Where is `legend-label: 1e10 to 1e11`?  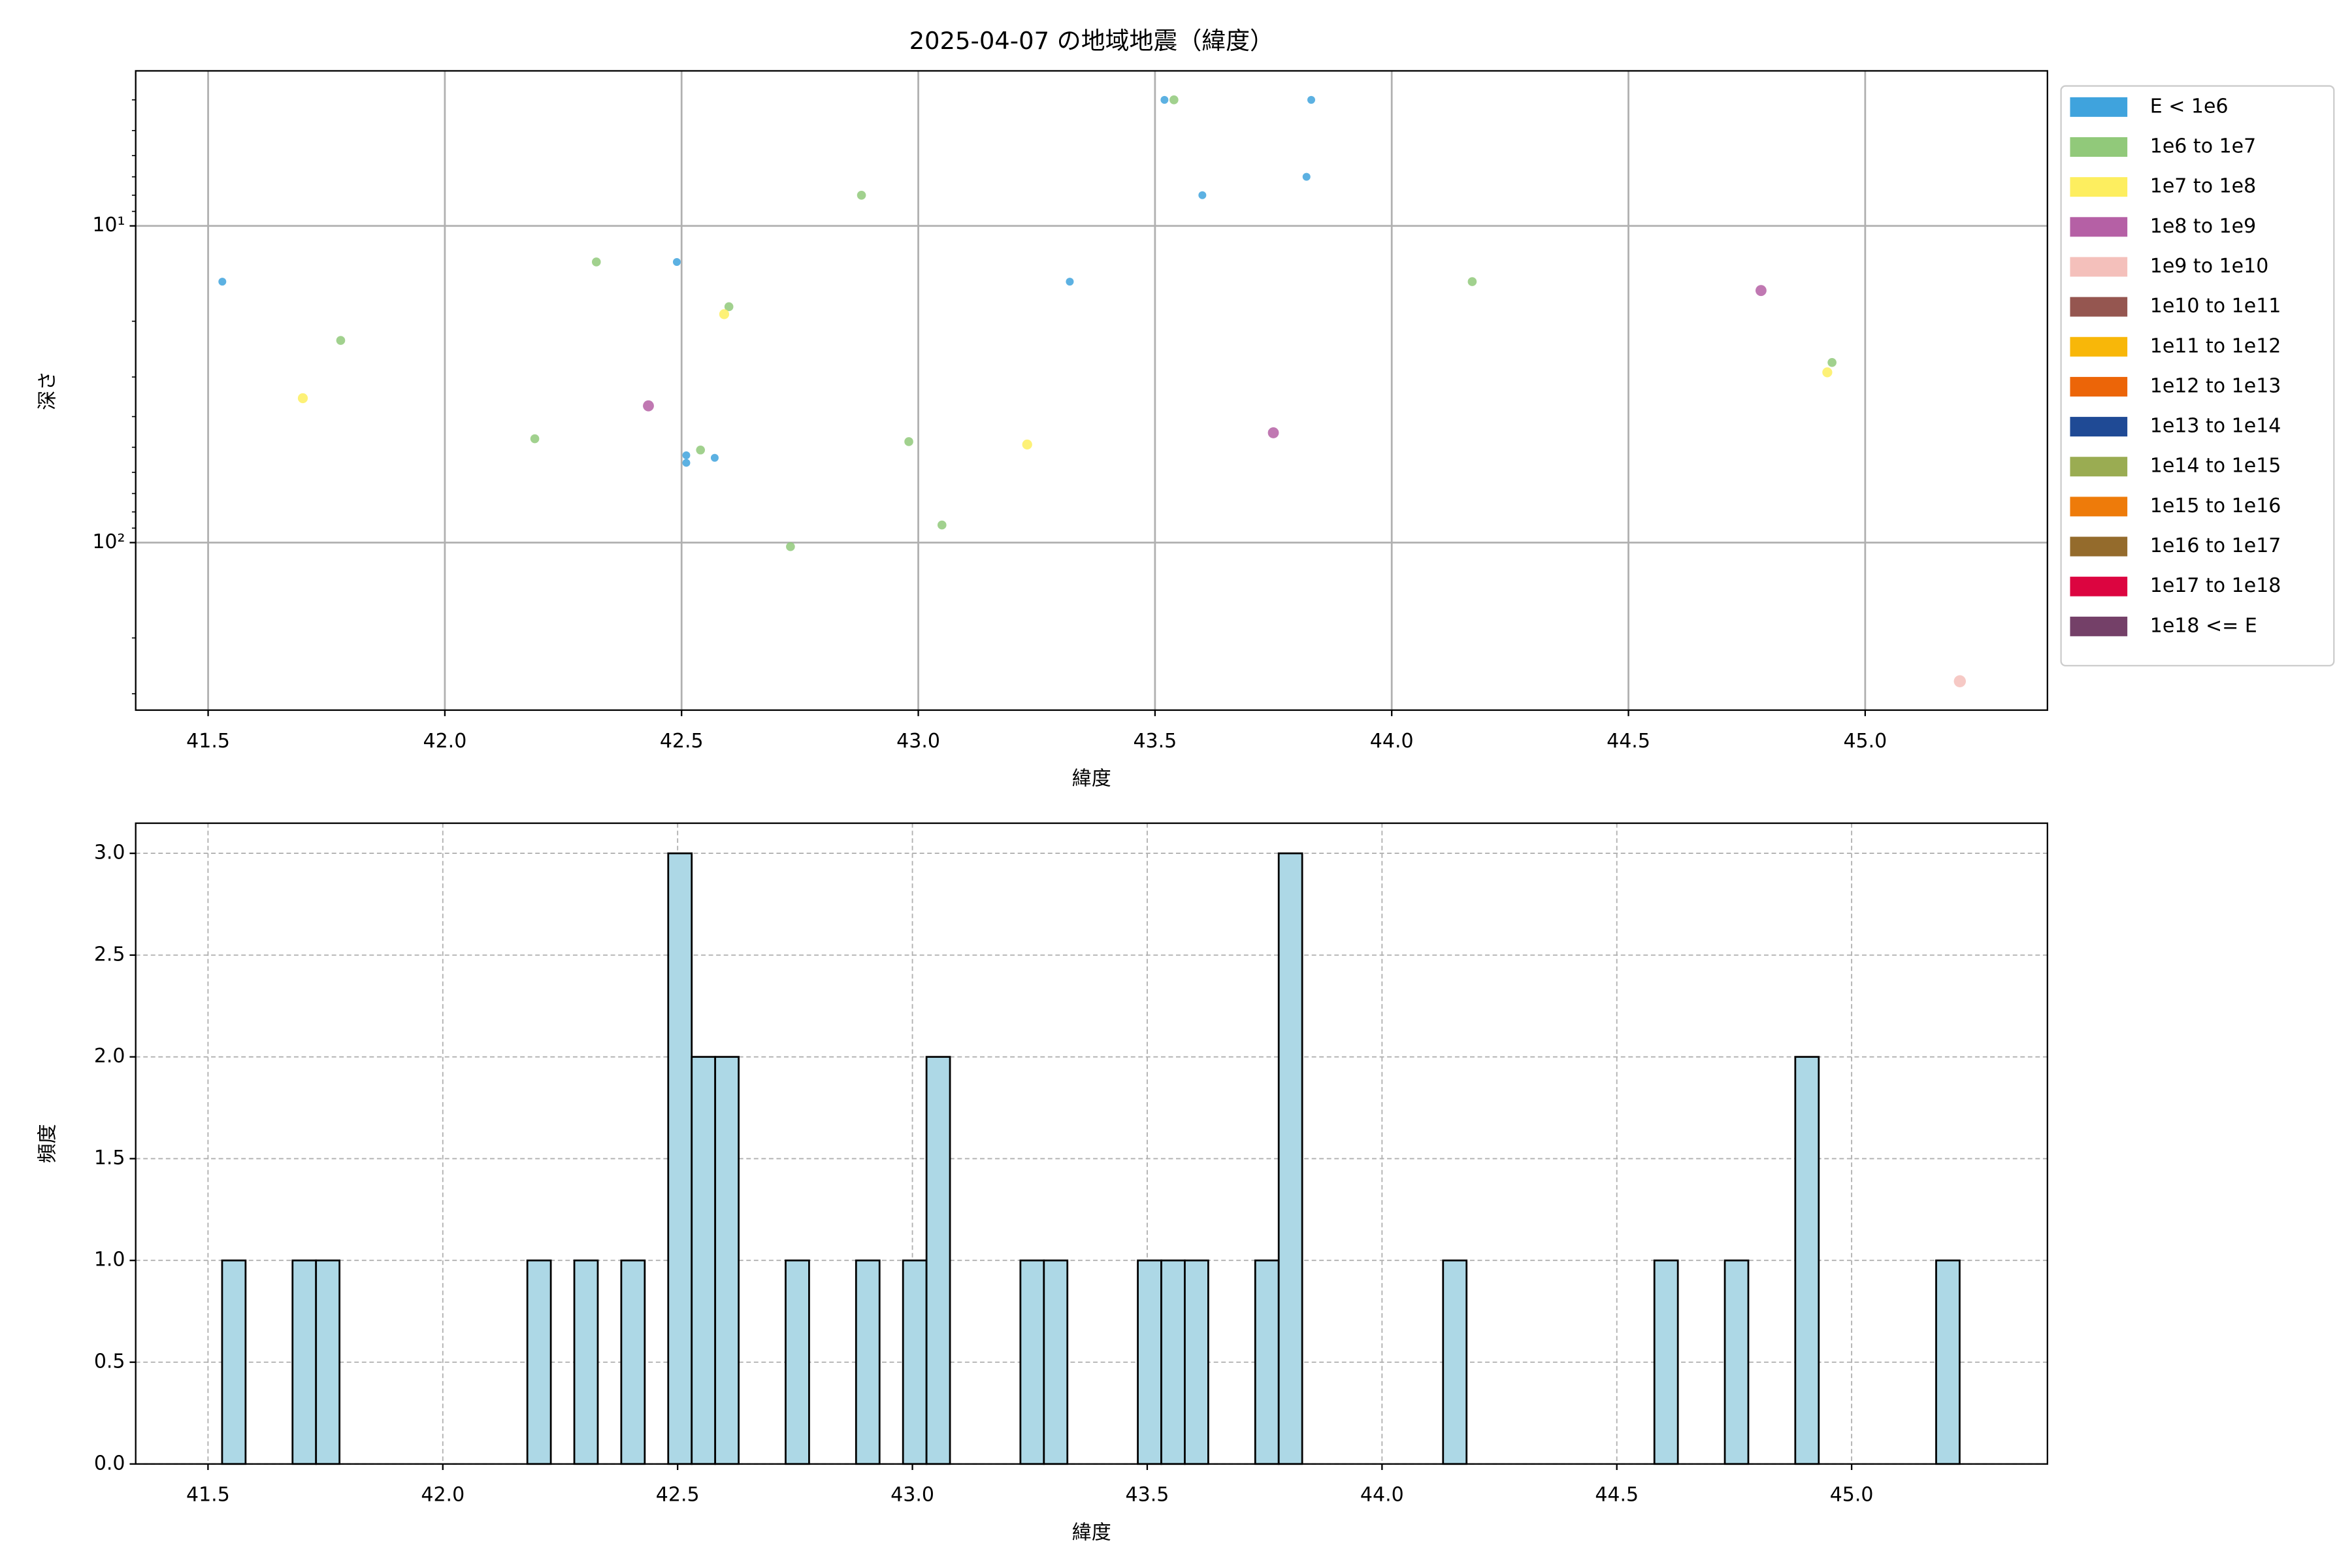
legend-label: 1e10 to 1e11 is located at coordinates (2215, 306).